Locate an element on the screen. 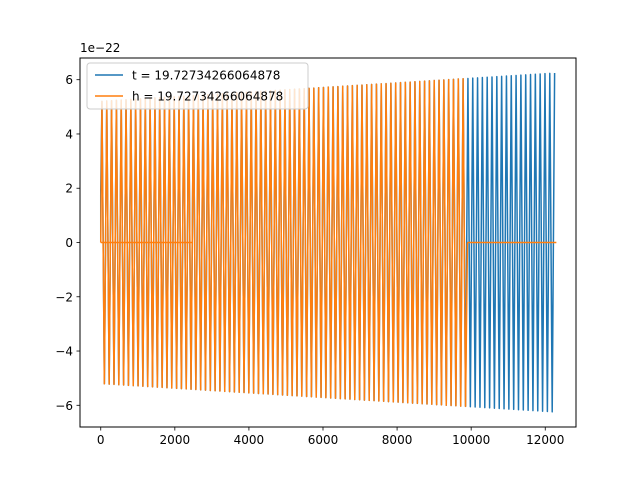 The height and width of the screenshot is (480, 640). y-tick-label: −6 is located at coordinates (64, 406).